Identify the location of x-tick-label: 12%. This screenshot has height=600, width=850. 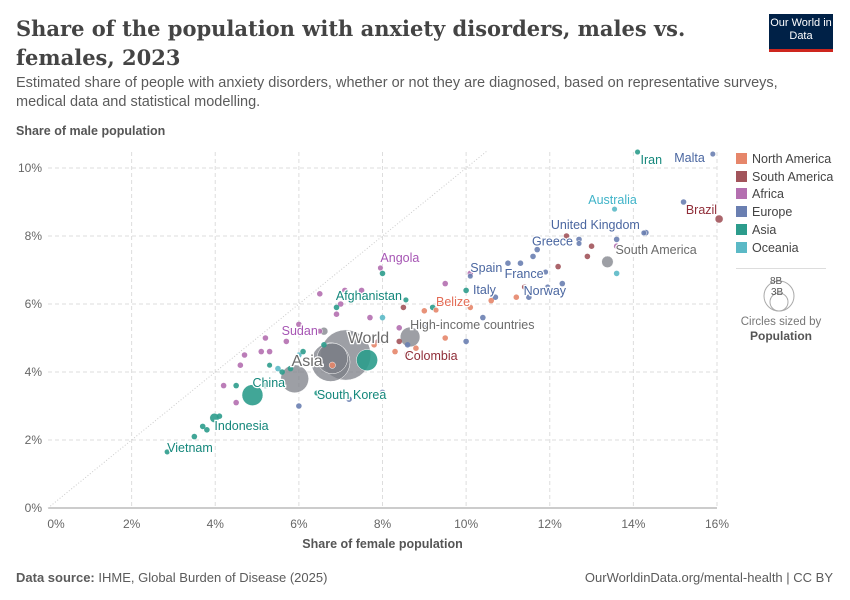
(550, 524).